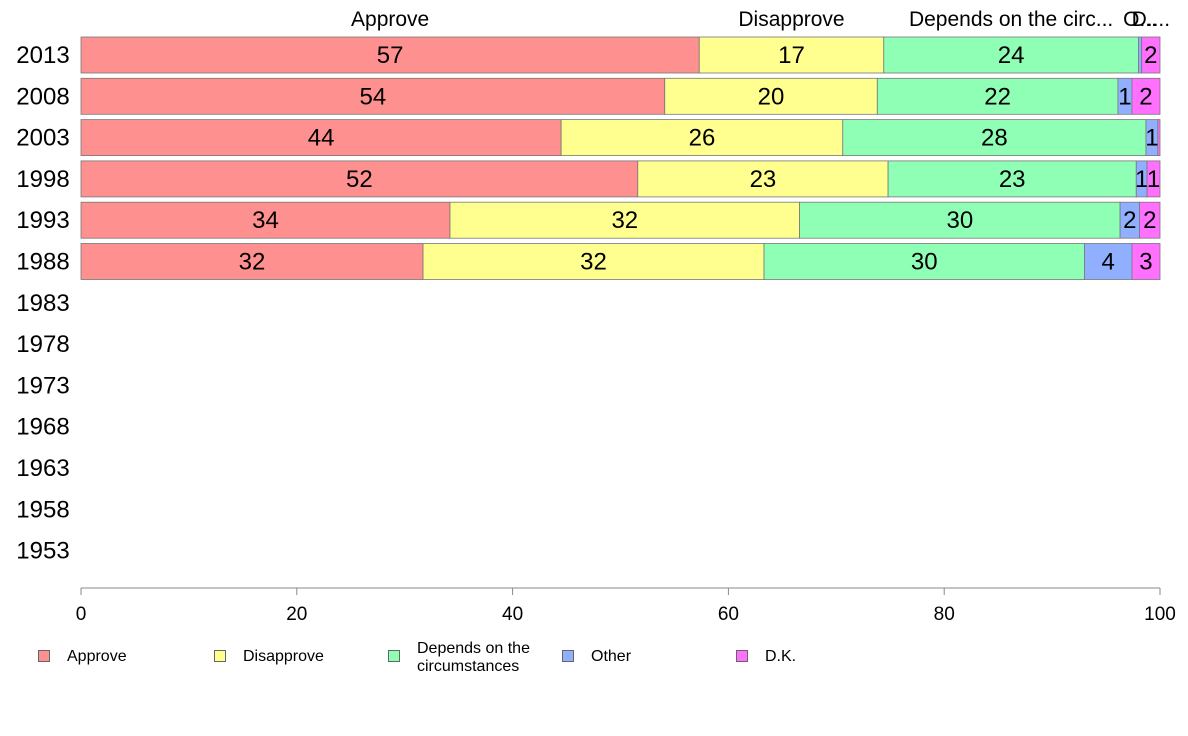 This screenshot has height=736, width=1188. I want to click on year-label-1963: 1963, so click(42, 468).